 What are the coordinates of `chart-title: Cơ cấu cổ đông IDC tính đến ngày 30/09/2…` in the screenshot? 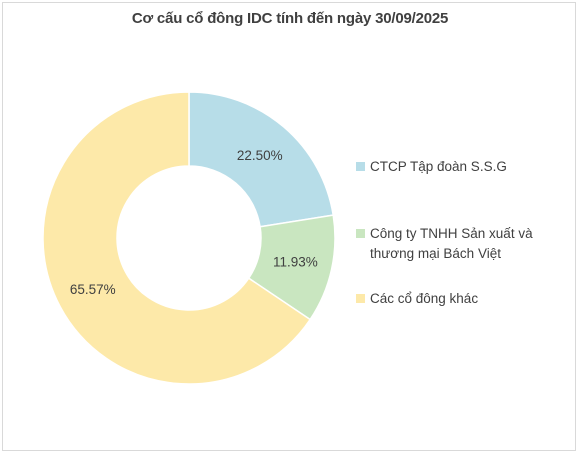 It's located at (290, 18).